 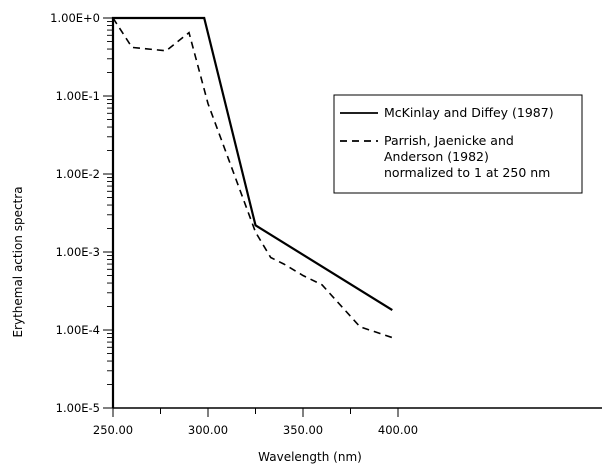 What do you see at coordinates (436, 156) in the screenshot?
I see `legend-label-series-2-line-2: Anderson (1982)` at bounding box center [436, 156].